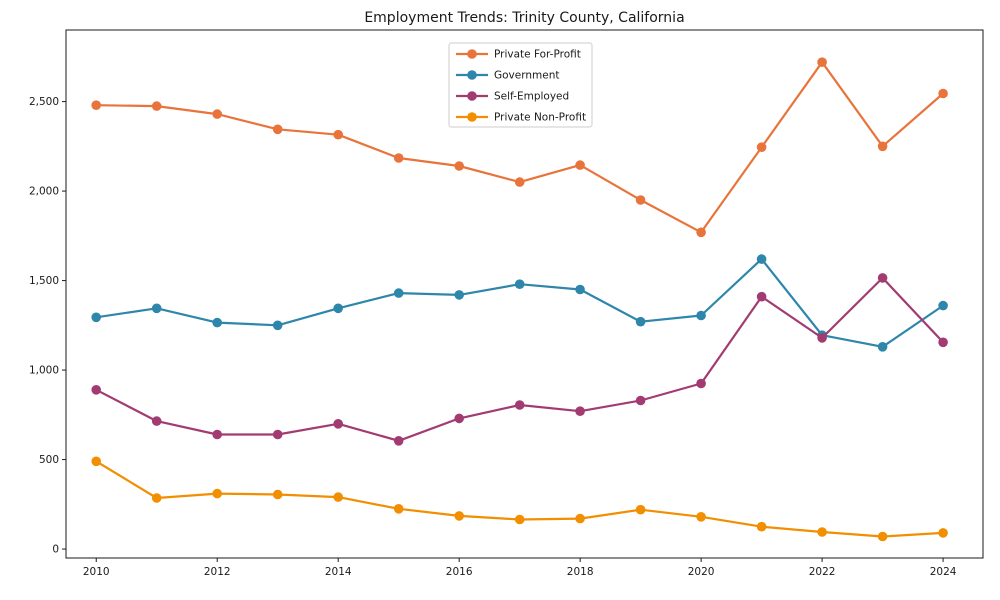  What do you see at coordinates (472, 117) in the screenshot?
I see `legend-marker-private-non-profit` at bounding box center [472, 117].